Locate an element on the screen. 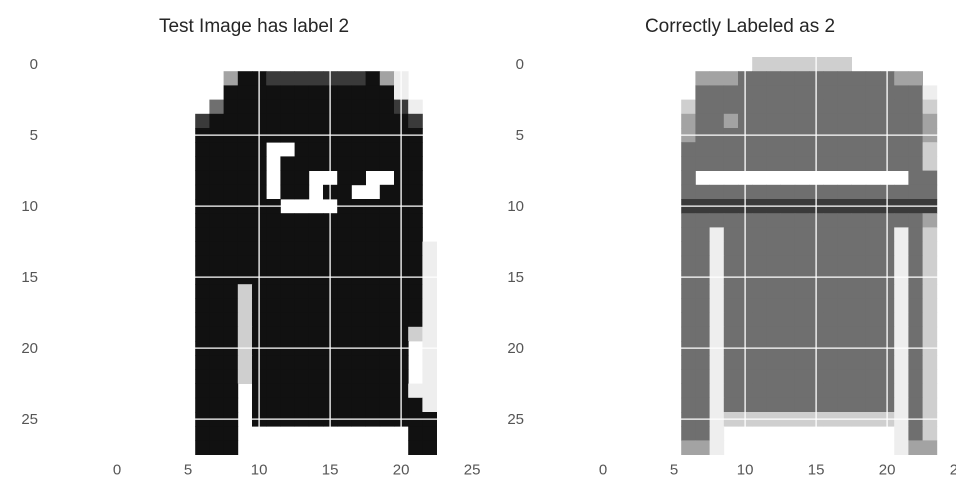  panel-right-y-axis: 0510152025 is located at coordinates (515, 242).